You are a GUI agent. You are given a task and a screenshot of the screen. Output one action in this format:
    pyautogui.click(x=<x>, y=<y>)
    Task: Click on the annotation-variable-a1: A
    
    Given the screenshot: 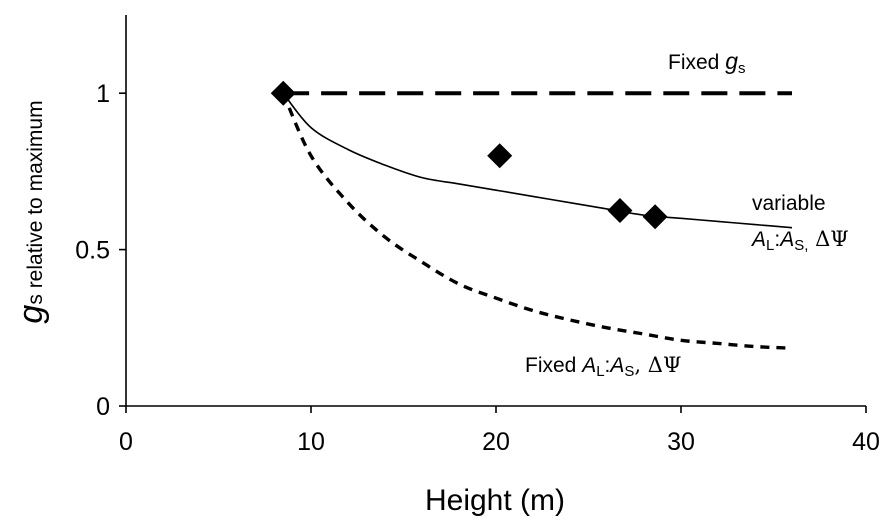 What is the action you would take?
    pyautogui.click(x=758, y=239)
    